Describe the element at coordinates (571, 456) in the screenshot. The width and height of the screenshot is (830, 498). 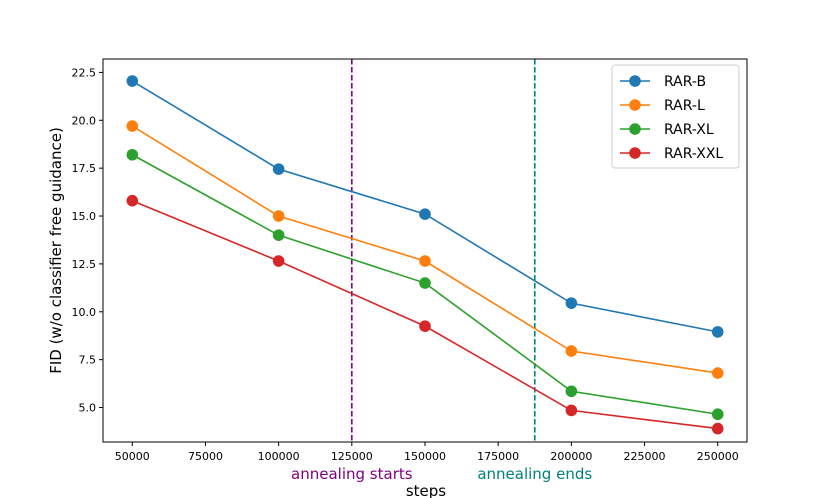
I see `x-tick-label: 200000` at that location.